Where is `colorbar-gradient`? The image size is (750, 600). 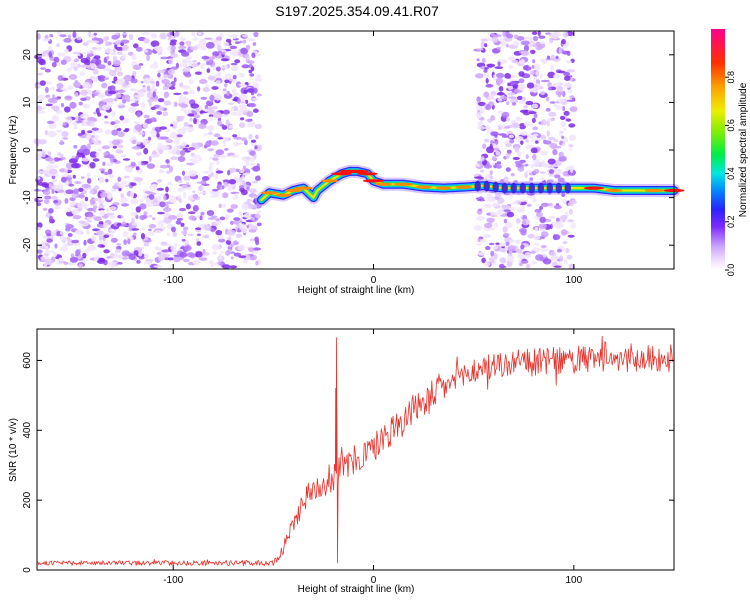 colorbar-gradient is located at coordinates (718, 149).